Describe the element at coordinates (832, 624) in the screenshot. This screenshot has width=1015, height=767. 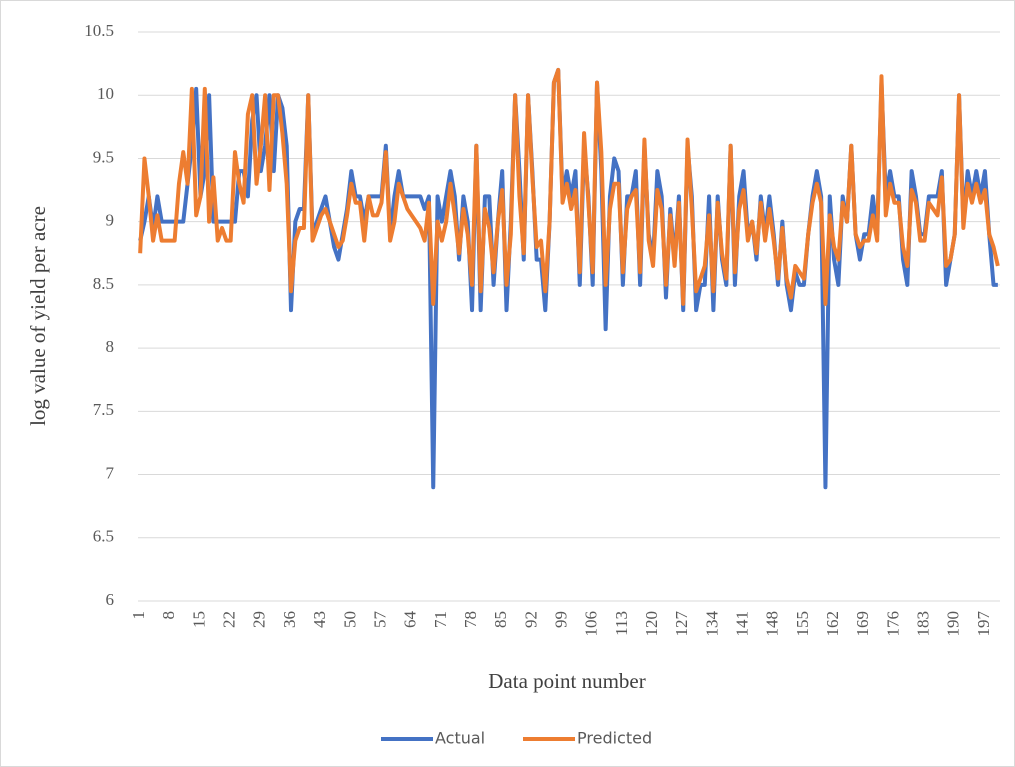
I see `x-tick-label: 162` at that location.